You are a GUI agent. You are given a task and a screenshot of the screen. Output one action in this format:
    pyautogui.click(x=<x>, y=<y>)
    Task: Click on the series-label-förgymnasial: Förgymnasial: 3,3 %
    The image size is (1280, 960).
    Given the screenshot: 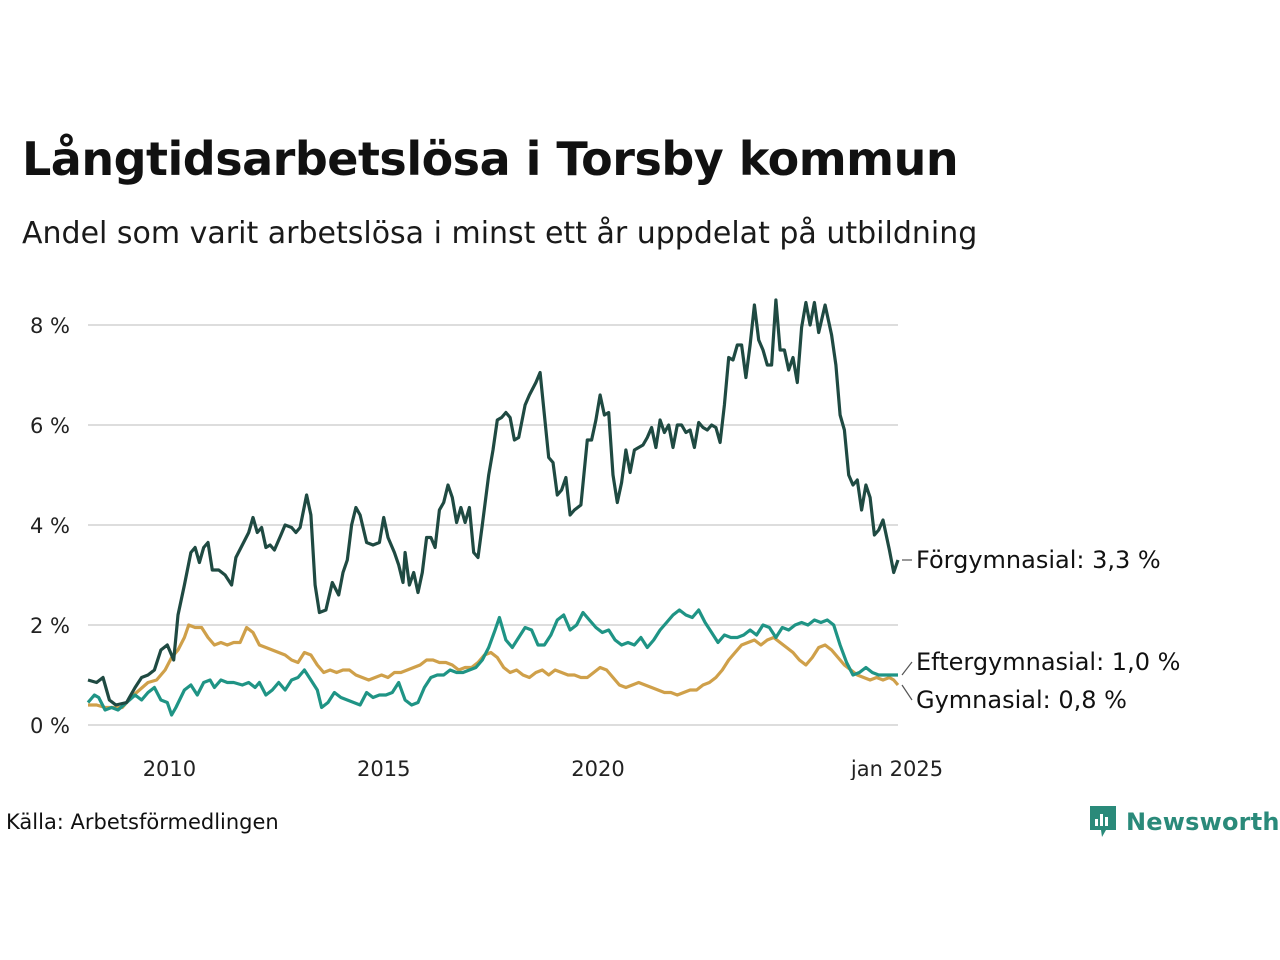 What is the action you would take?
    pyautogui.click(x=1038, y=560)
    